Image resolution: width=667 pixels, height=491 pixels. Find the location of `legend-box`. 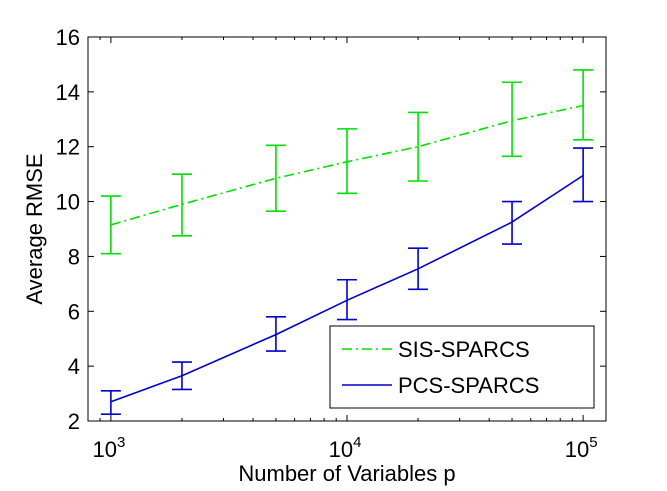

legend-box is located at coordinates (462, 367).